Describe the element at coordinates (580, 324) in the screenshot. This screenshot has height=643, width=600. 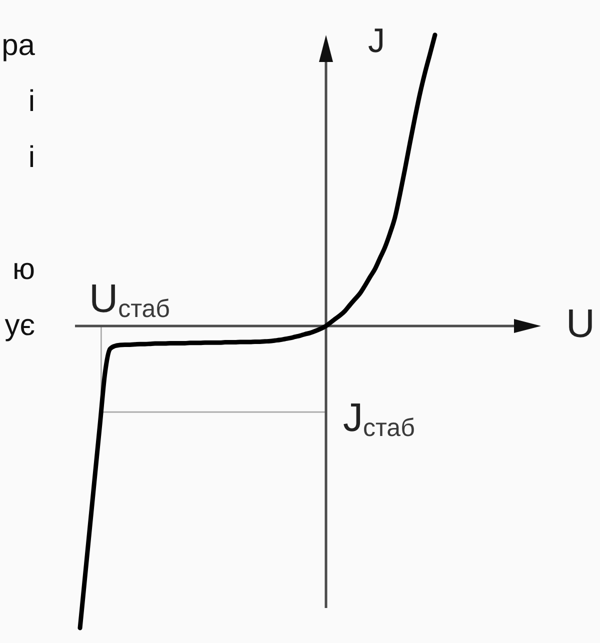
I see `x-axis-title: U` at that location.